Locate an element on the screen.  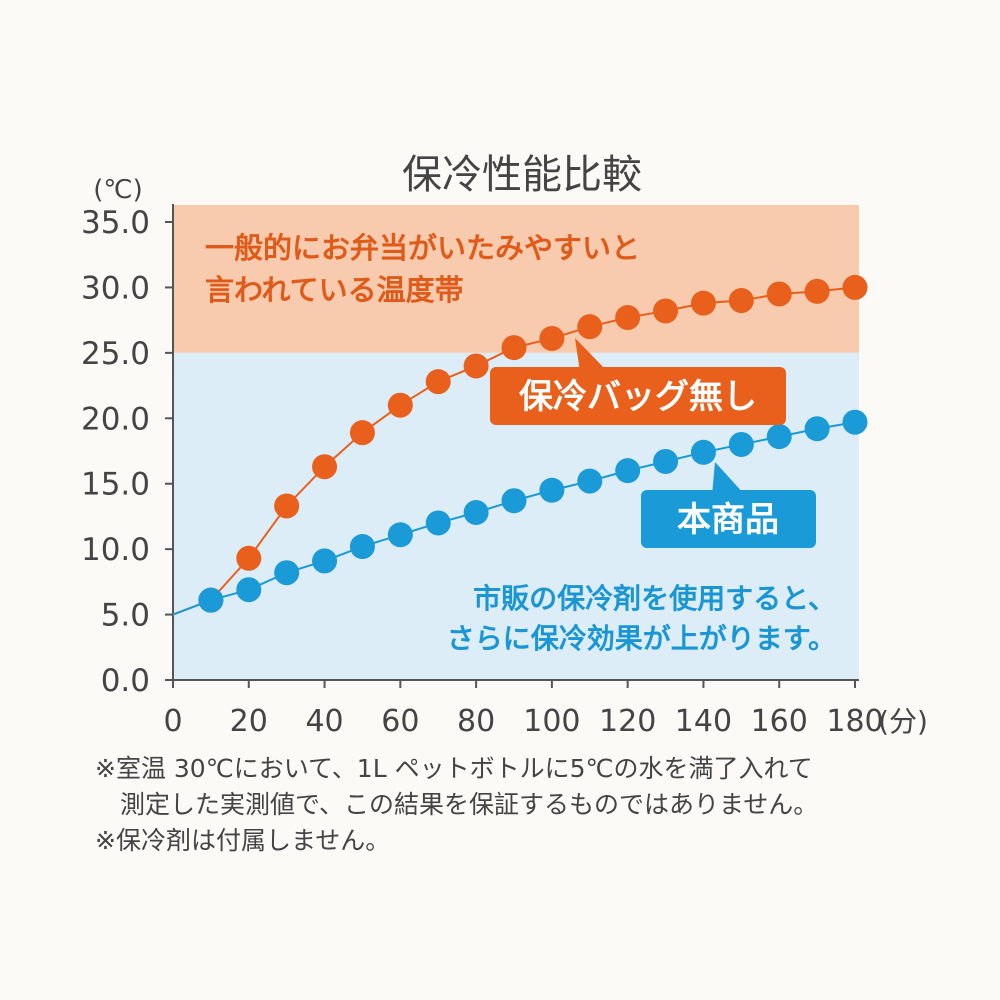
y-tick-label: 15.0 is located at coordinates (115, 485).